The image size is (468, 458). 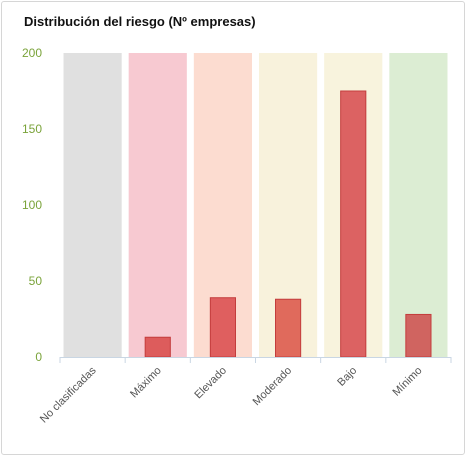 I want to click on x-tick-label: Elevado, so click(x=210, y=383).